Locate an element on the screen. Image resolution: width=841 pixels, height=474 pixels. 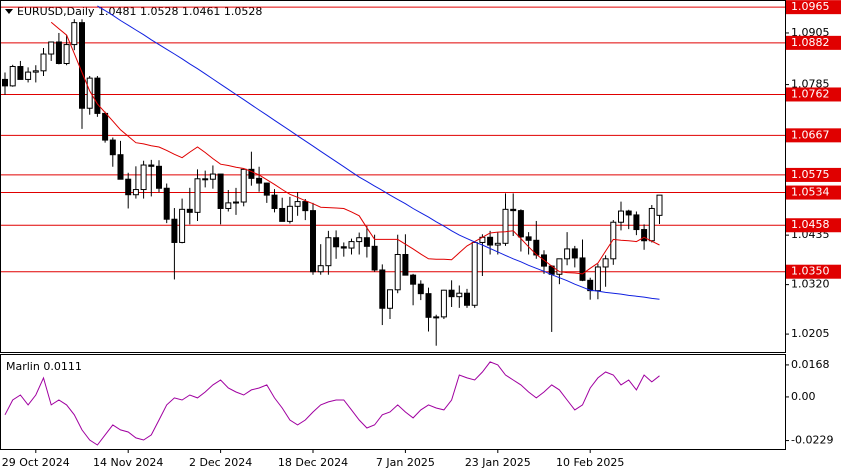
x-tick-label: 7 Jan 2025 is located at coordinates (405, 462).